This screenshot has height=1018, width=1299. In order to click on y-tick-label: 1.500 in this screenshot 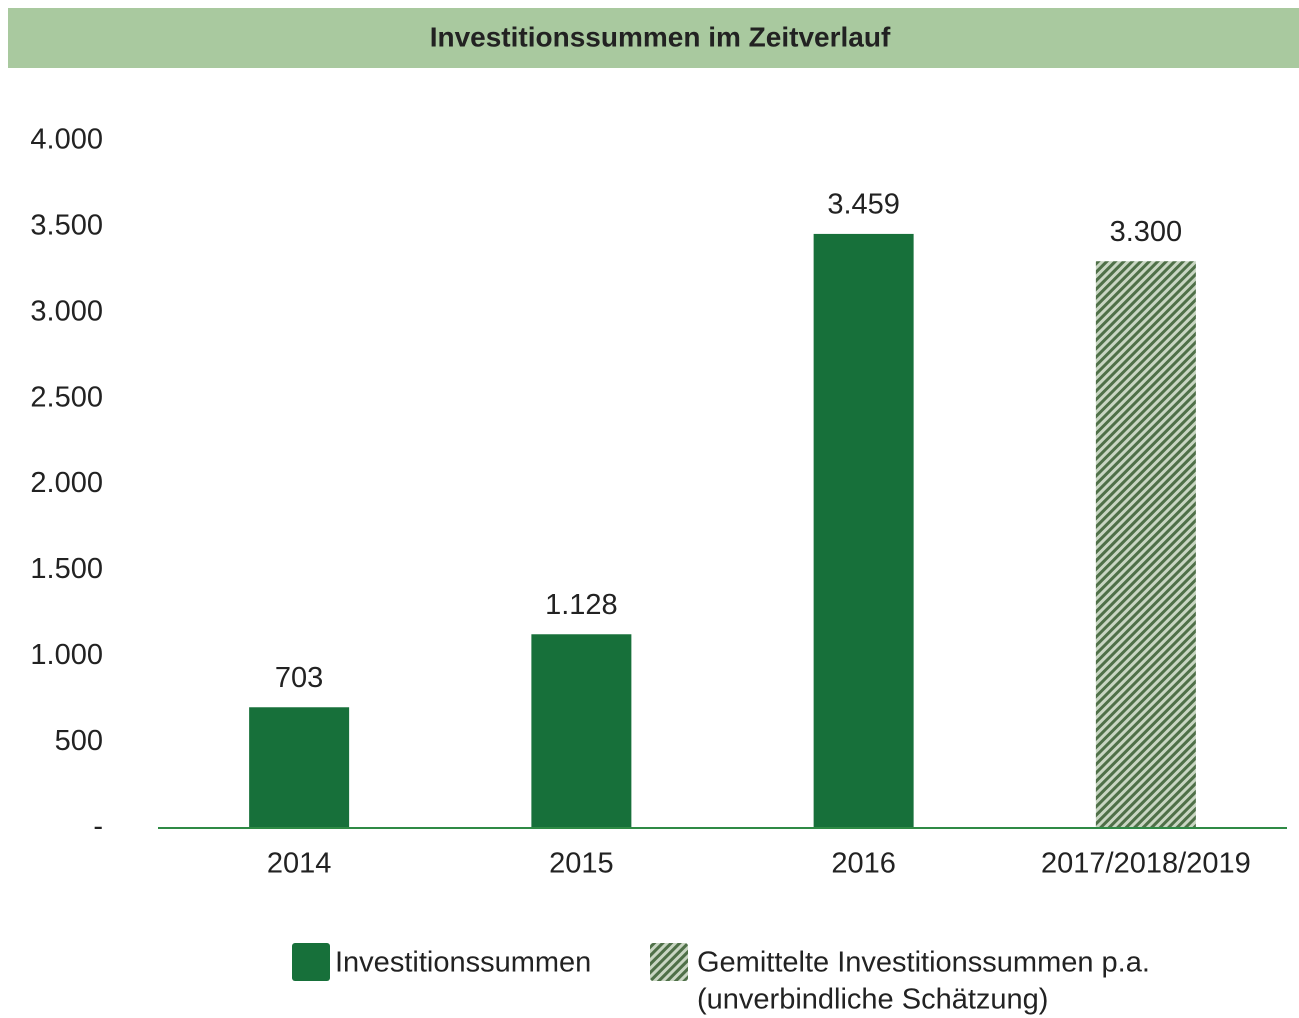, I will do `click(66, 569)`.